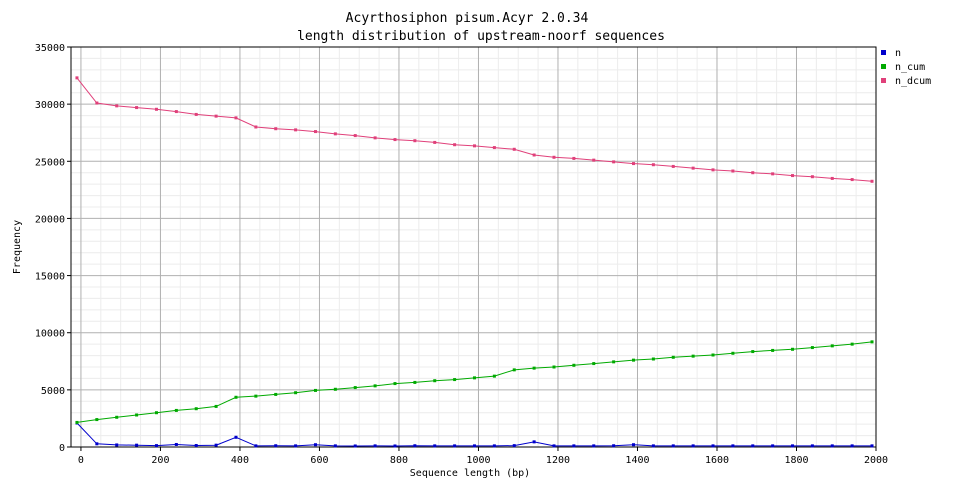 This screenshot has height=498, width=962. Describe the element at coordinates (50, 334) in the screenshot. I see `y-tick-label: 10000` at that location.